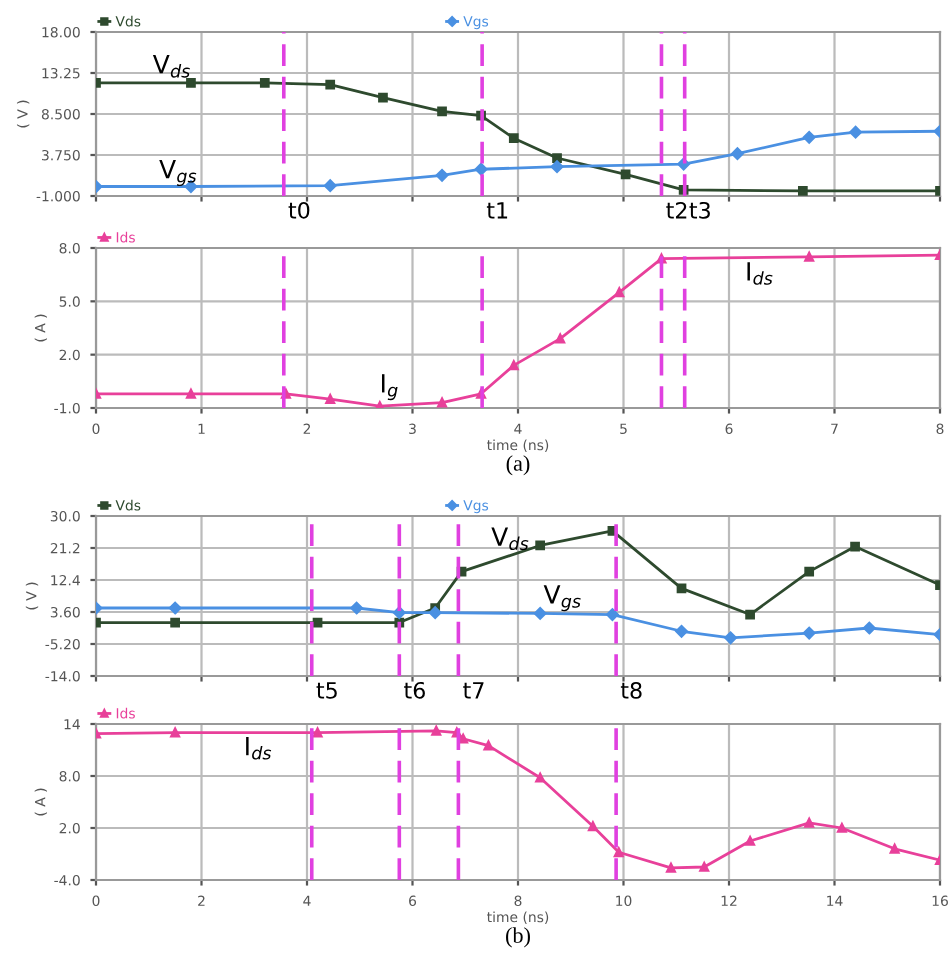 The width and height of the screenshot is (952, 956). Describe the element at coordinates (676, 210) in the screenshot. I see `ref-line-label: t2` at that location.